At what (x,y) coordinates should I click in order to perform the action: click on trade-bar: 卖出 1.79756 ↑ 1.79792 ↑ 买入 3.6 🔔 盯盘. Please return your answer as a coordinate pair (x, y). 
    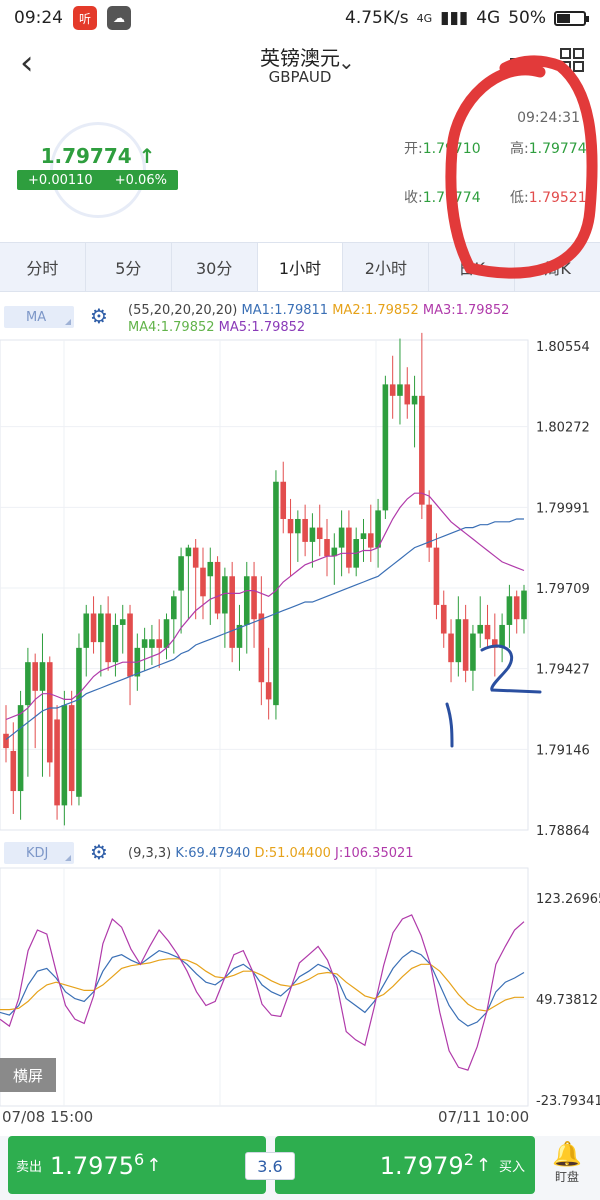
    Looking at the image, I should click on (300, 1168).